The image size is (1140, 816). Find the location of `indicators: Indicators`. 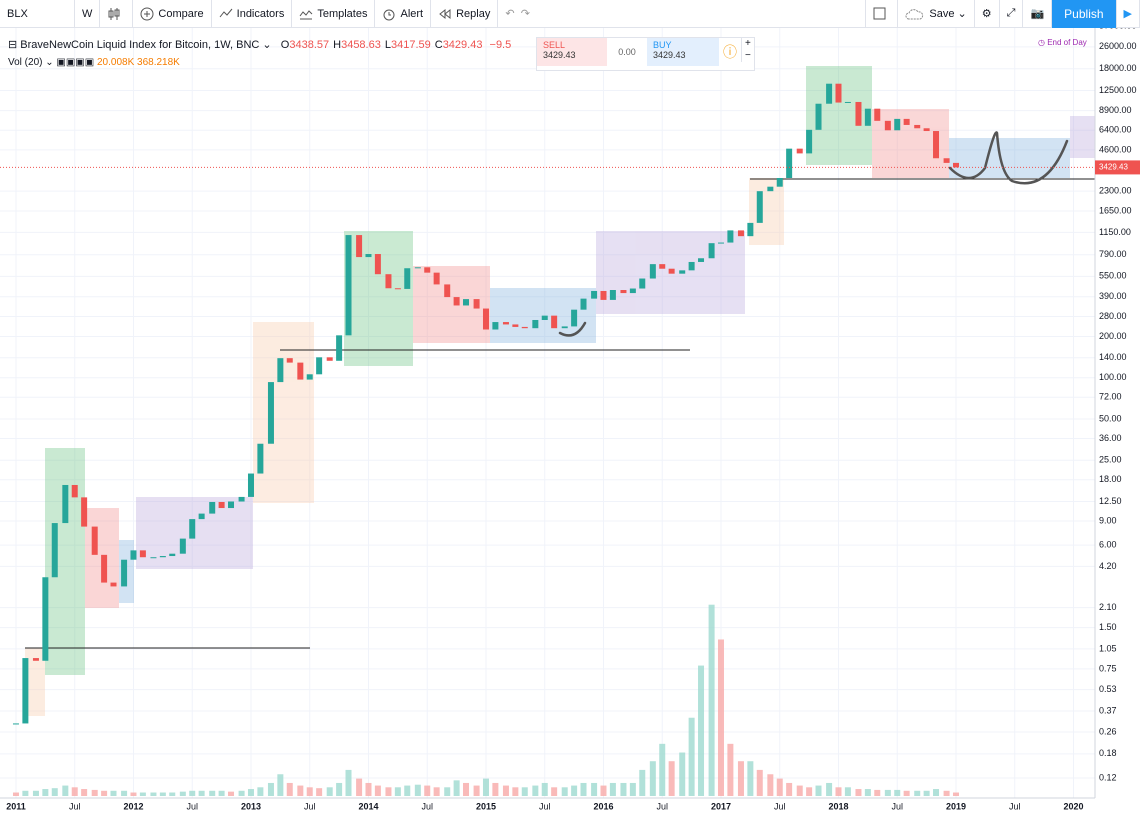

indicators: Indicators is located at coordinates (252, 14).